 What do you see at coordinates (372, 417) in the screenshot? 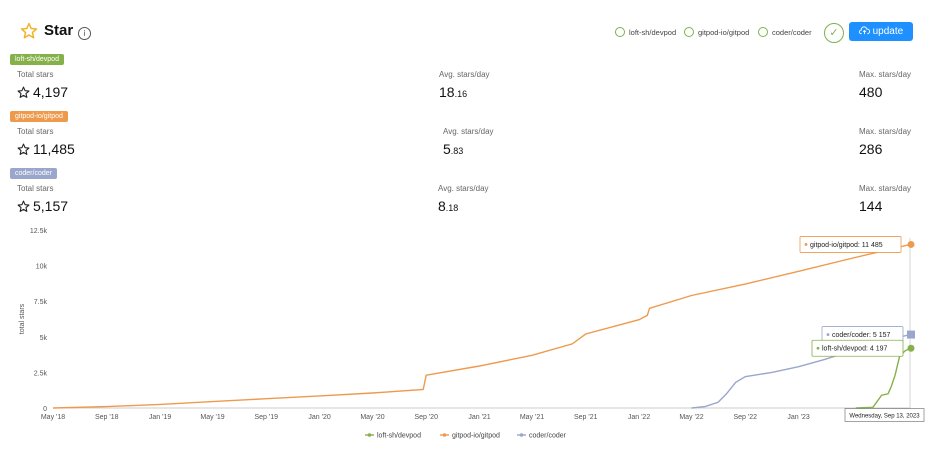
I see `x-tick-label: May '20` at bounding box center [372, 417].